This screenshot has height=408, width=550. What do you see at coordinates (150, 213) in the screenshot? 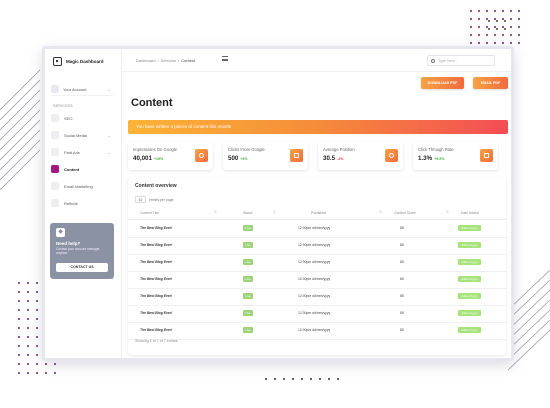
I see `column-header-title: Content Title` at bounding box center [150, 213].